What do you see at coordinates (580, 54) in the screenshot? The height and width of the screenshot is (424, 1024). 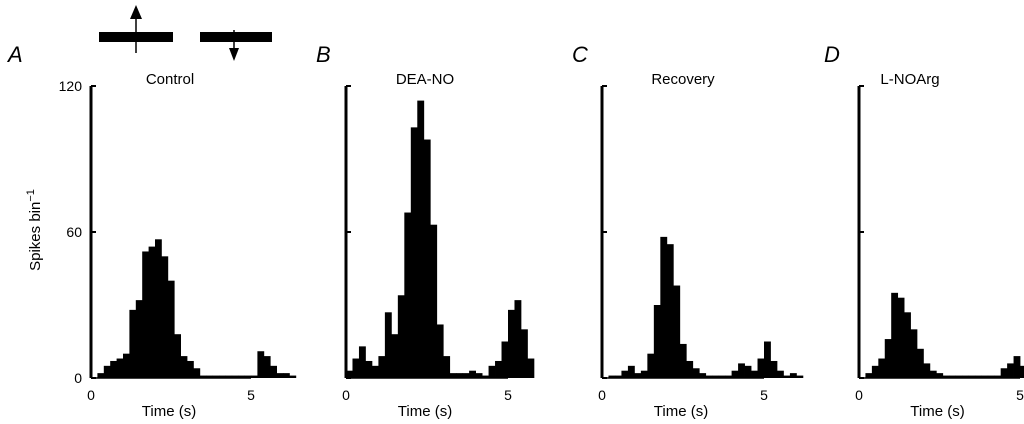 I see `panel-letter: C` at bounding box center [580, 54].